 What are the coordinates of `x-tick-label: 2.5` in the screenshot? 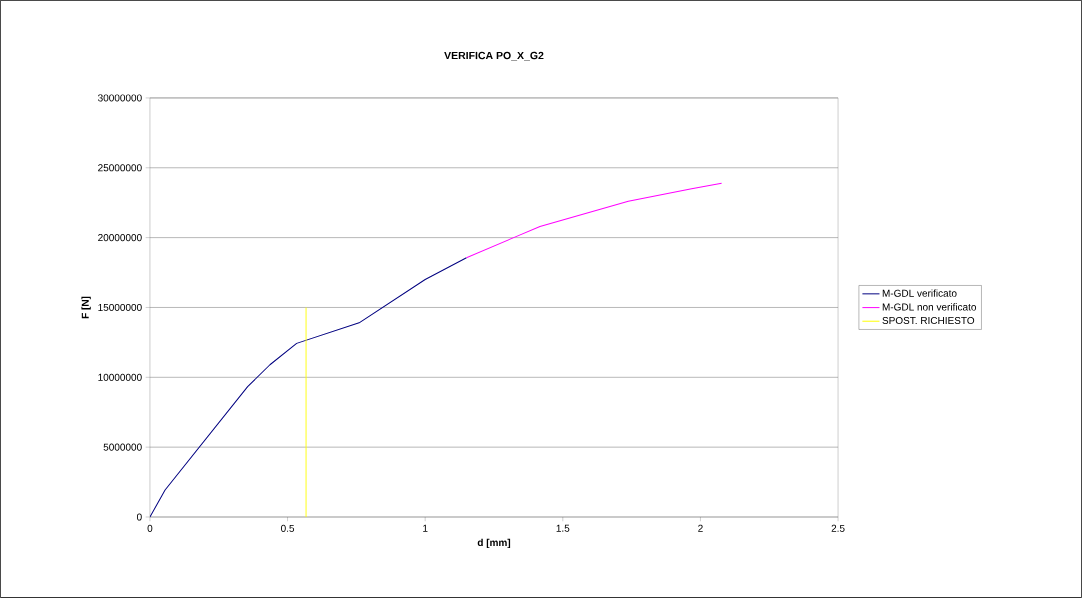 It's located at (838, 528).